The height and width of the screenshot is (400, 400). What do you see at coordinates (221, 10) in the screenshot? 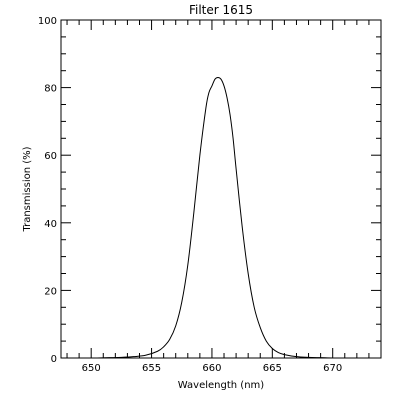
I see `chart-title: Filter 1615` at bounding box center [221, 10].